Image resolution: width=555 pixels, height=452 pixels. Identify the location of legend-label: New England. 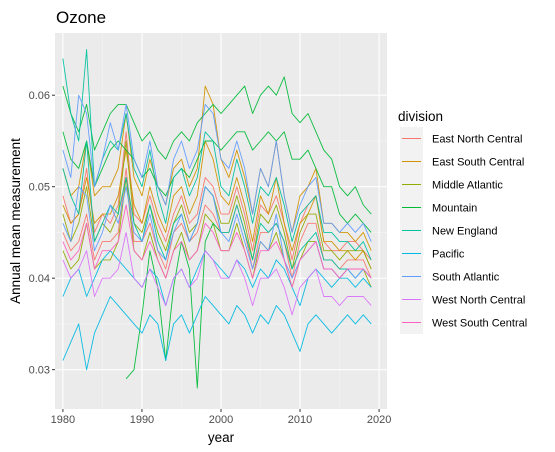
(464, 232).